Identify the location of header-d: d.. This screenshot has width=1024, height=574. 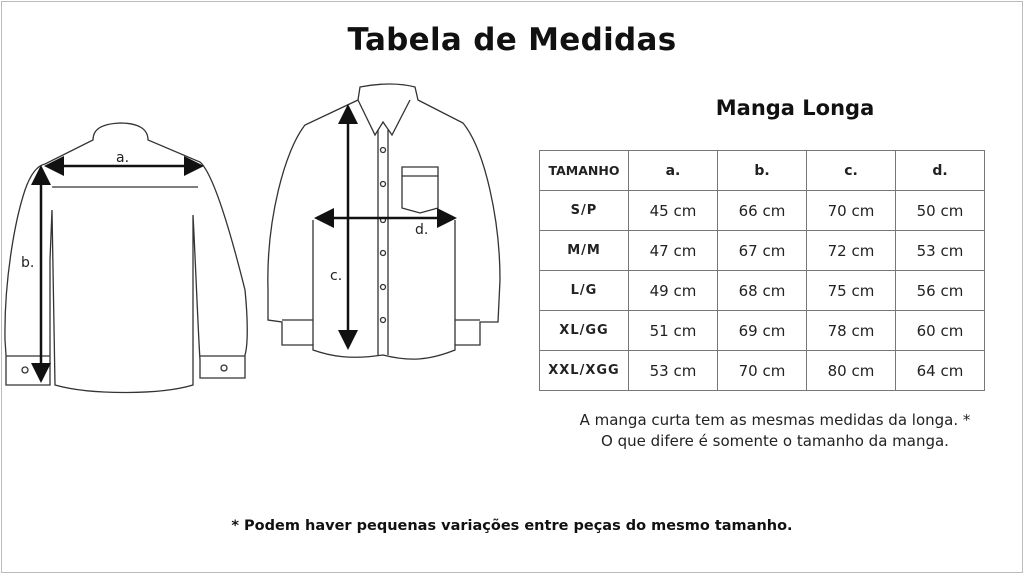
(940, 170).